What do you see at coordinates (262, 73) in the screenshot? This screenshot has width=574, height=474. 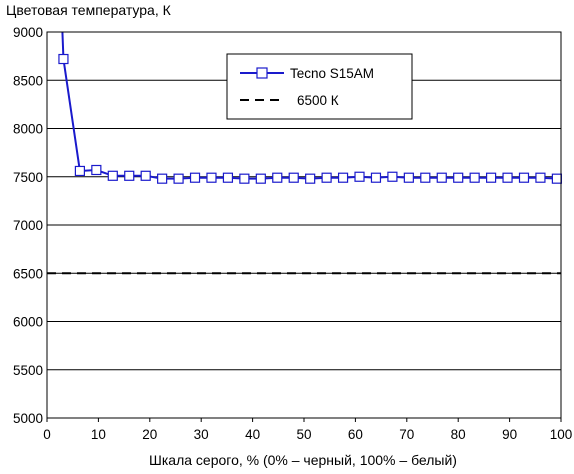 I see `legend-marker-tecno` at bounding box center [262, 73].